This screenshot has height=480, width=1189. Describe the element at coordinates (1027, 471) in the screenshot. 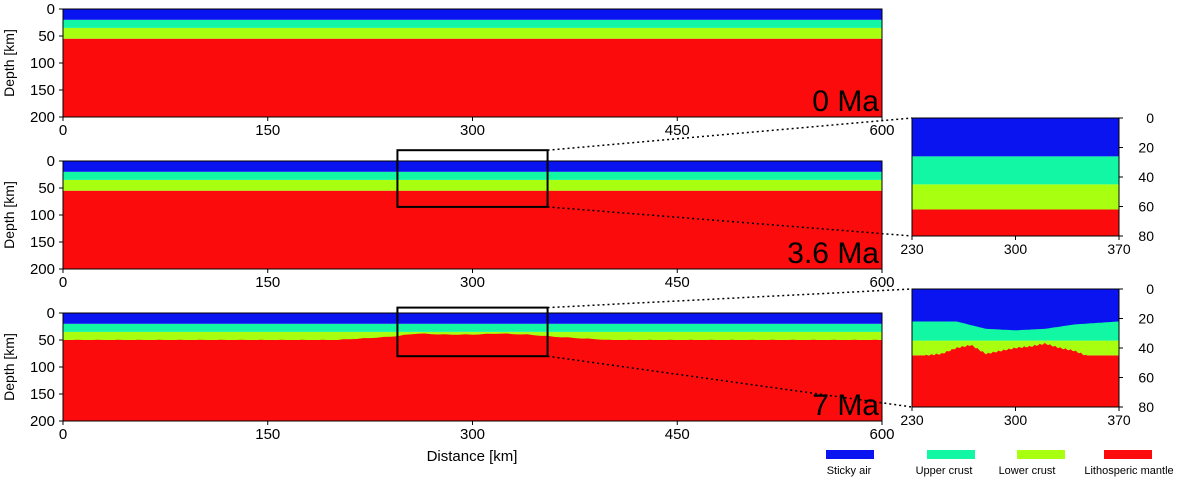

I see `legend-label-lower-crust: Lower crust` at that location.